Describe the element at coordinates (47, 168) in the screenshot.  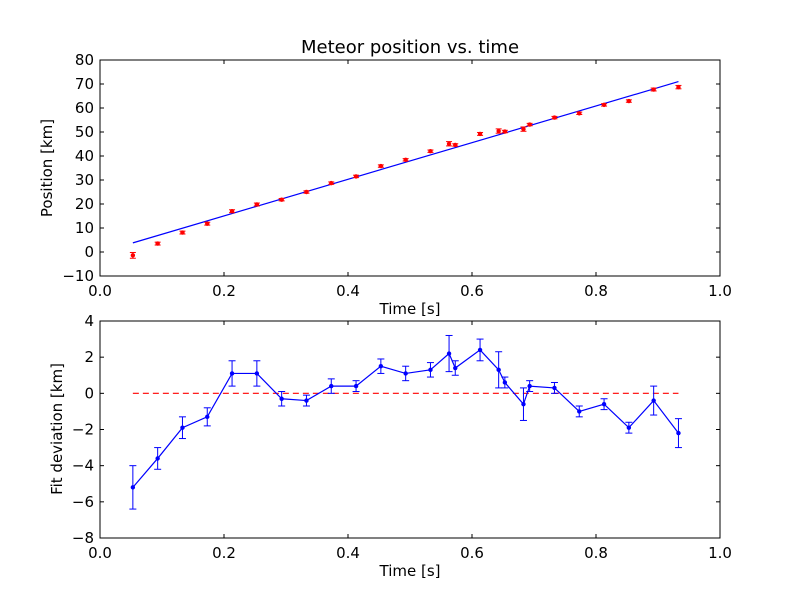
I see `position-chart-ylabel: Position [km]` at that location.